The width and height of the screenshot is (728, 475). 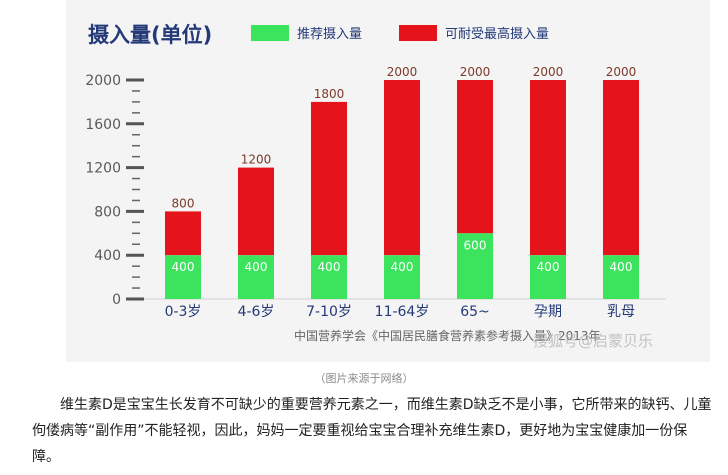 What do you see at coordinates (402, 72) in the screenshot?
I see `bar-max-label-3: 2000` at bounding box center [402, 72].